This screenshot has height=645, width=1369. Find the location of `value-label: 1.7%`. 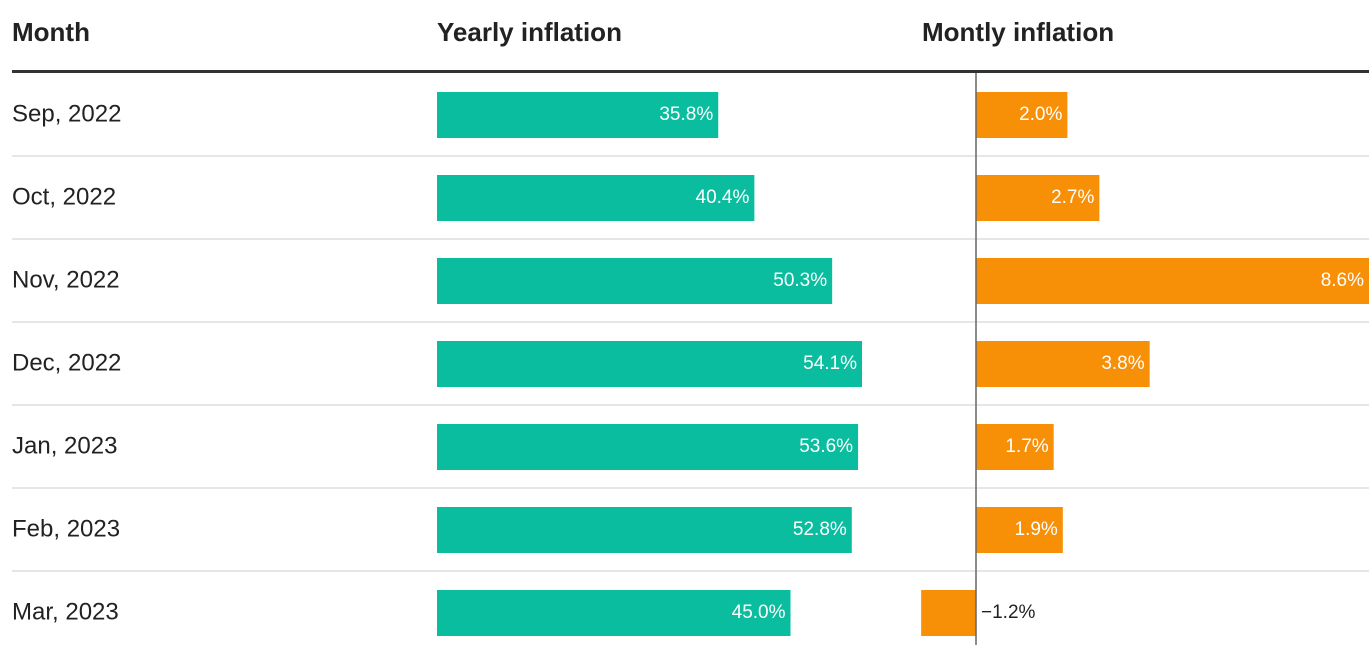

value-label: 1.7% is located at coordinates (1026, 446).